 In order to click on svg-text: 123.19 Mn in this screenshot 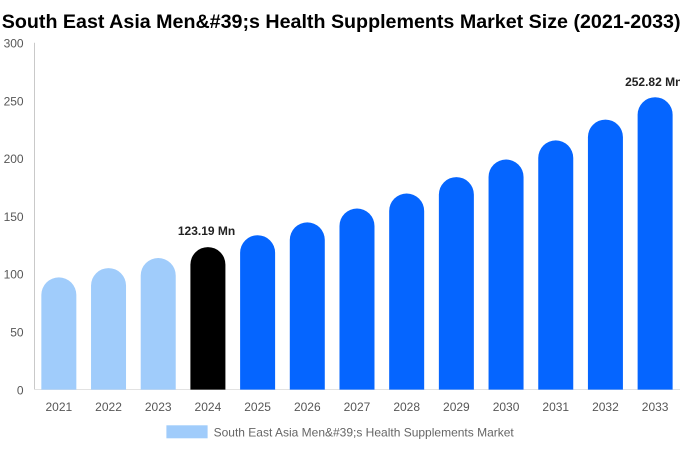, I will do `click(206, 231)`.